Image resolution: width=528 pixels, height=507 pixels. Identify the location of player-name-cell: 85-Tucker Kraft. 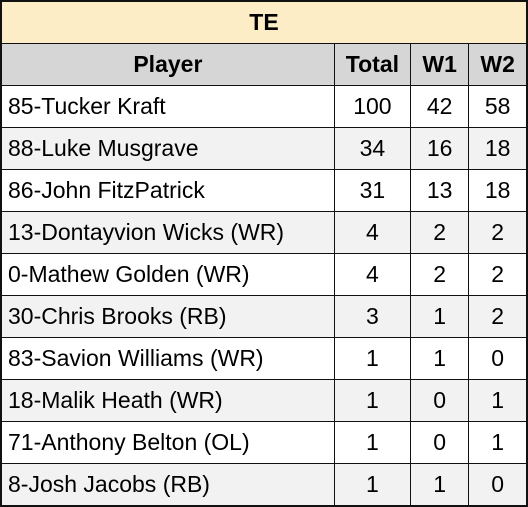
(167, 106).